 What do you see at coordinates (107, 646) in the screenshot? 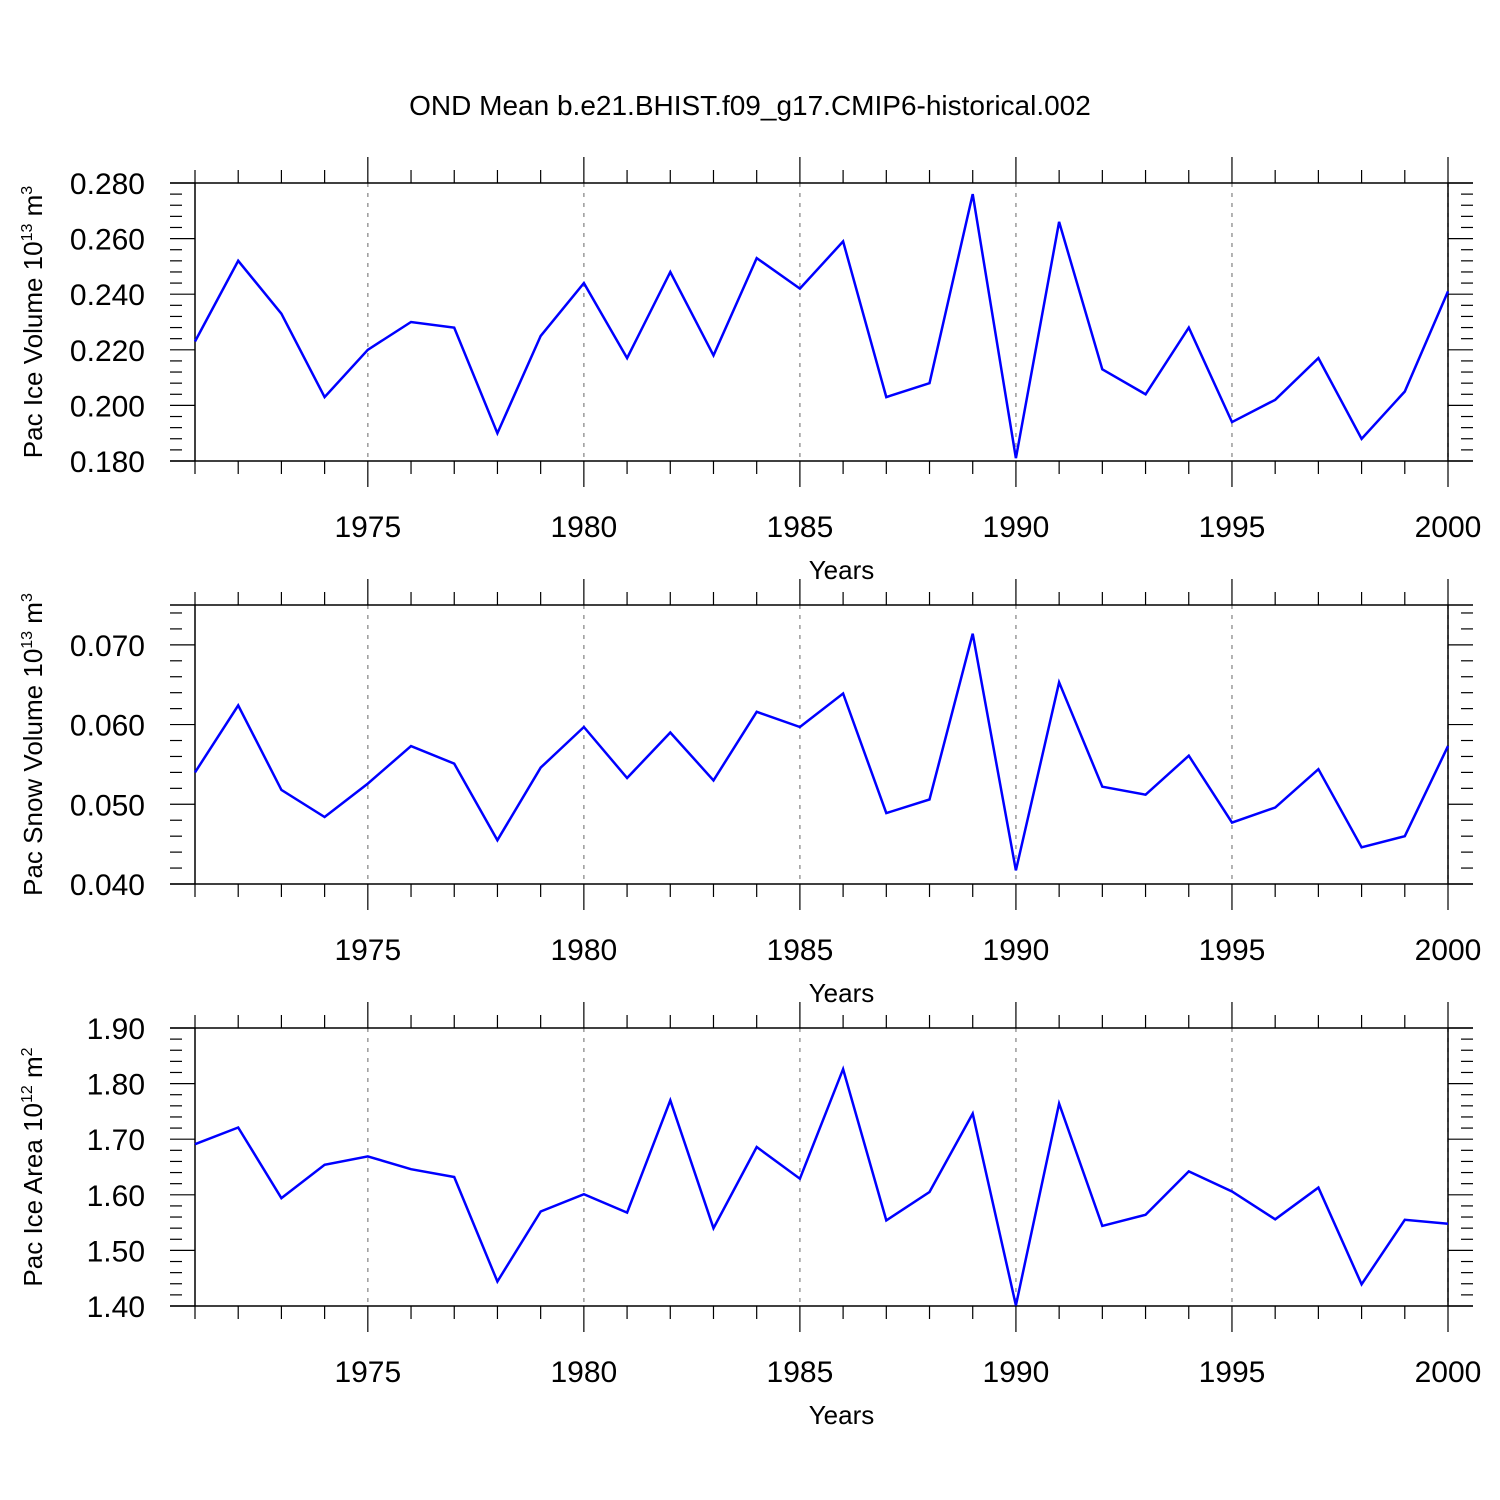
I see `y-tick-label: 0.070` at bounding box center [107, 646].